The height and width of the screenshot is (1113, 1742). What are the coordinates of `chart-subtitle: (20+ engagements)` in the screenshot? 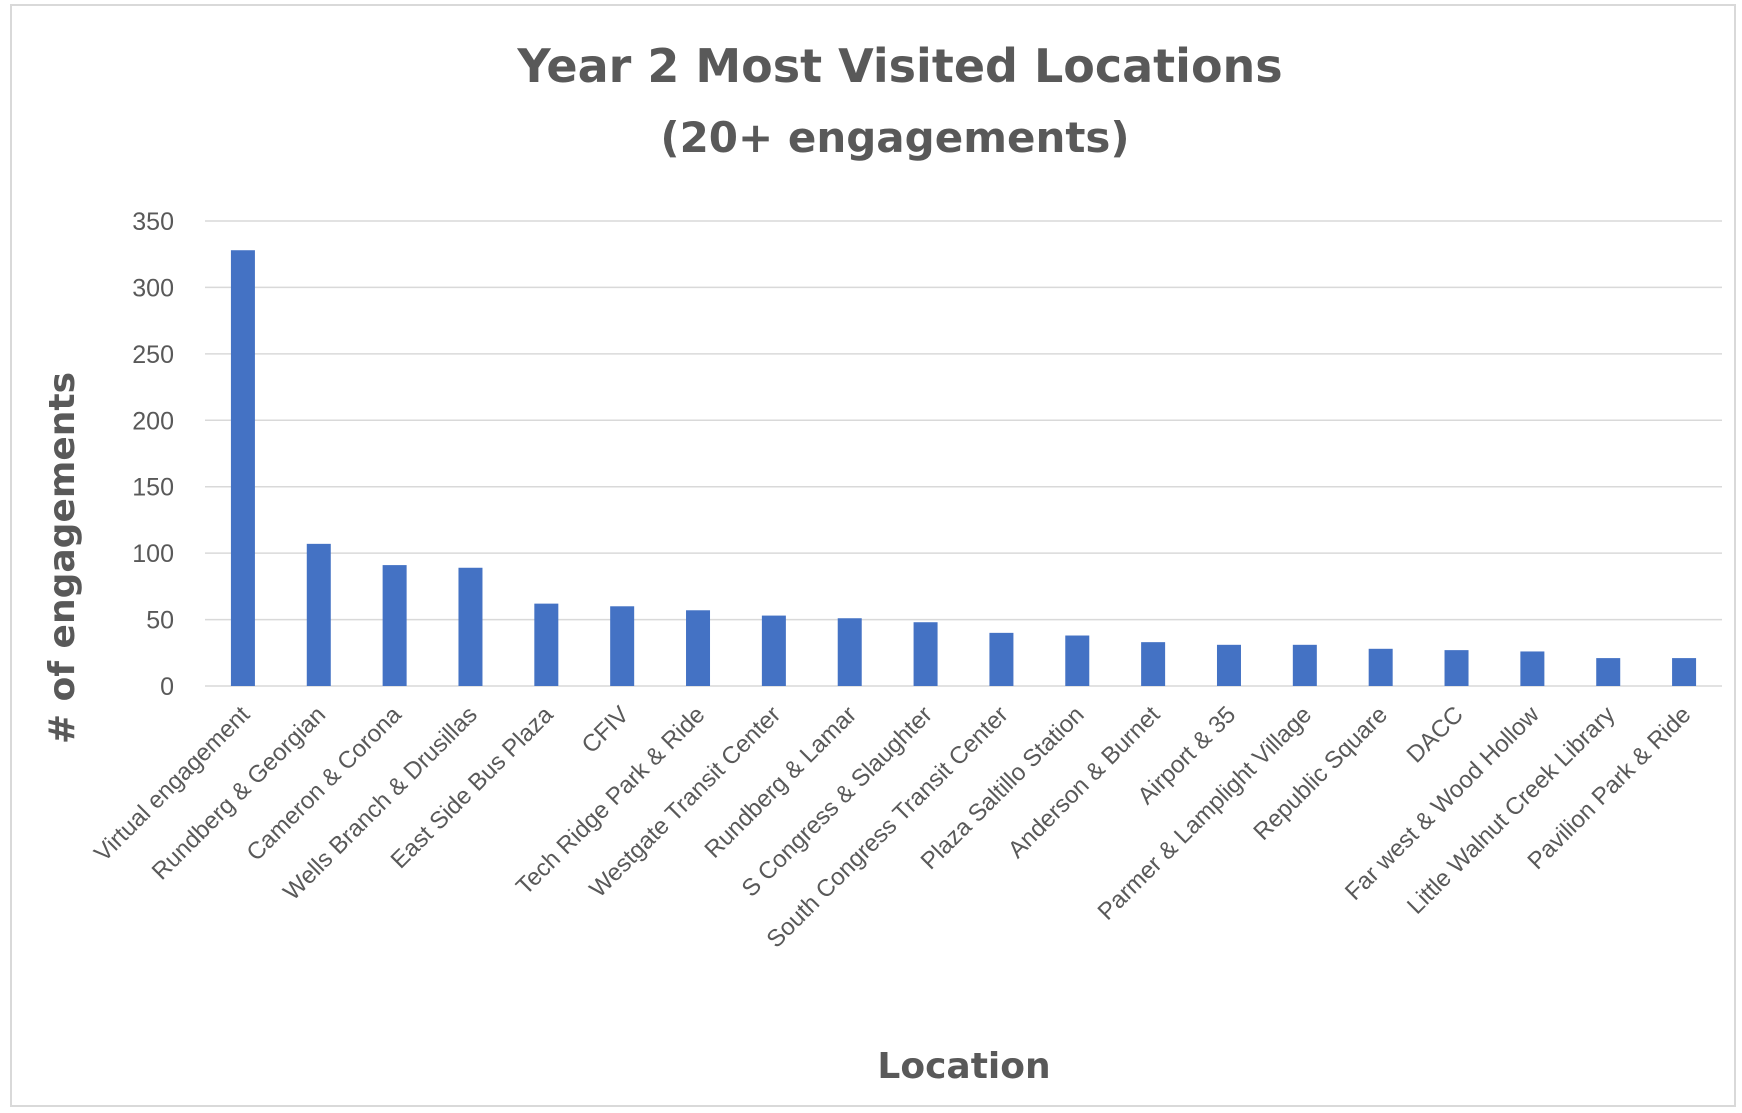 It's located at (894, 137).